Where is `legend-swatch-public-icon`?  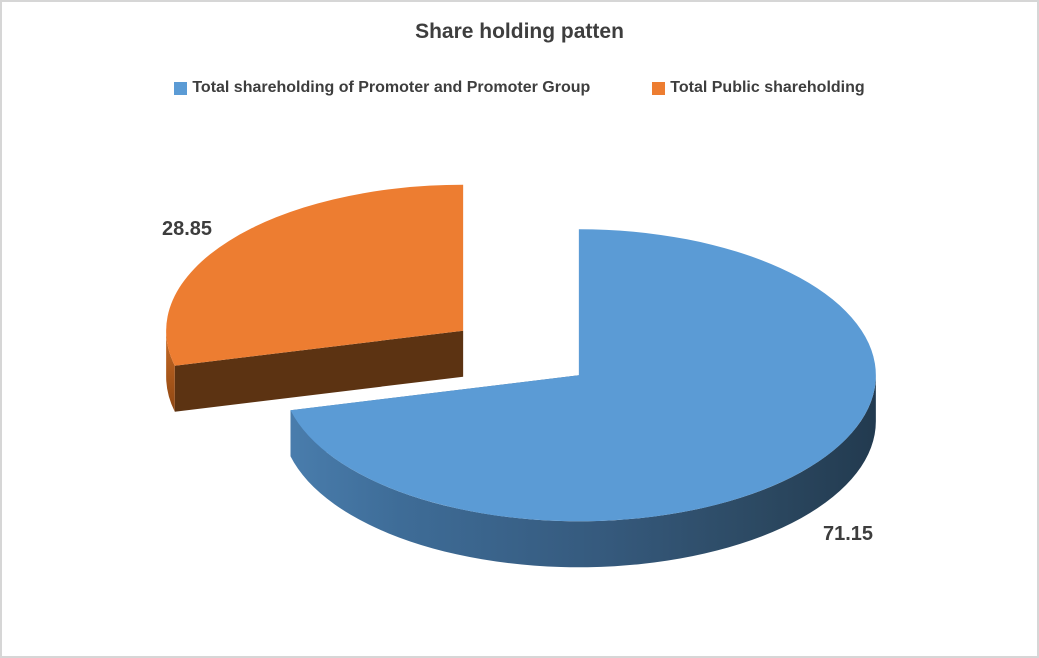 legend-swatch-public-icon is located at coordinates (659, 88).